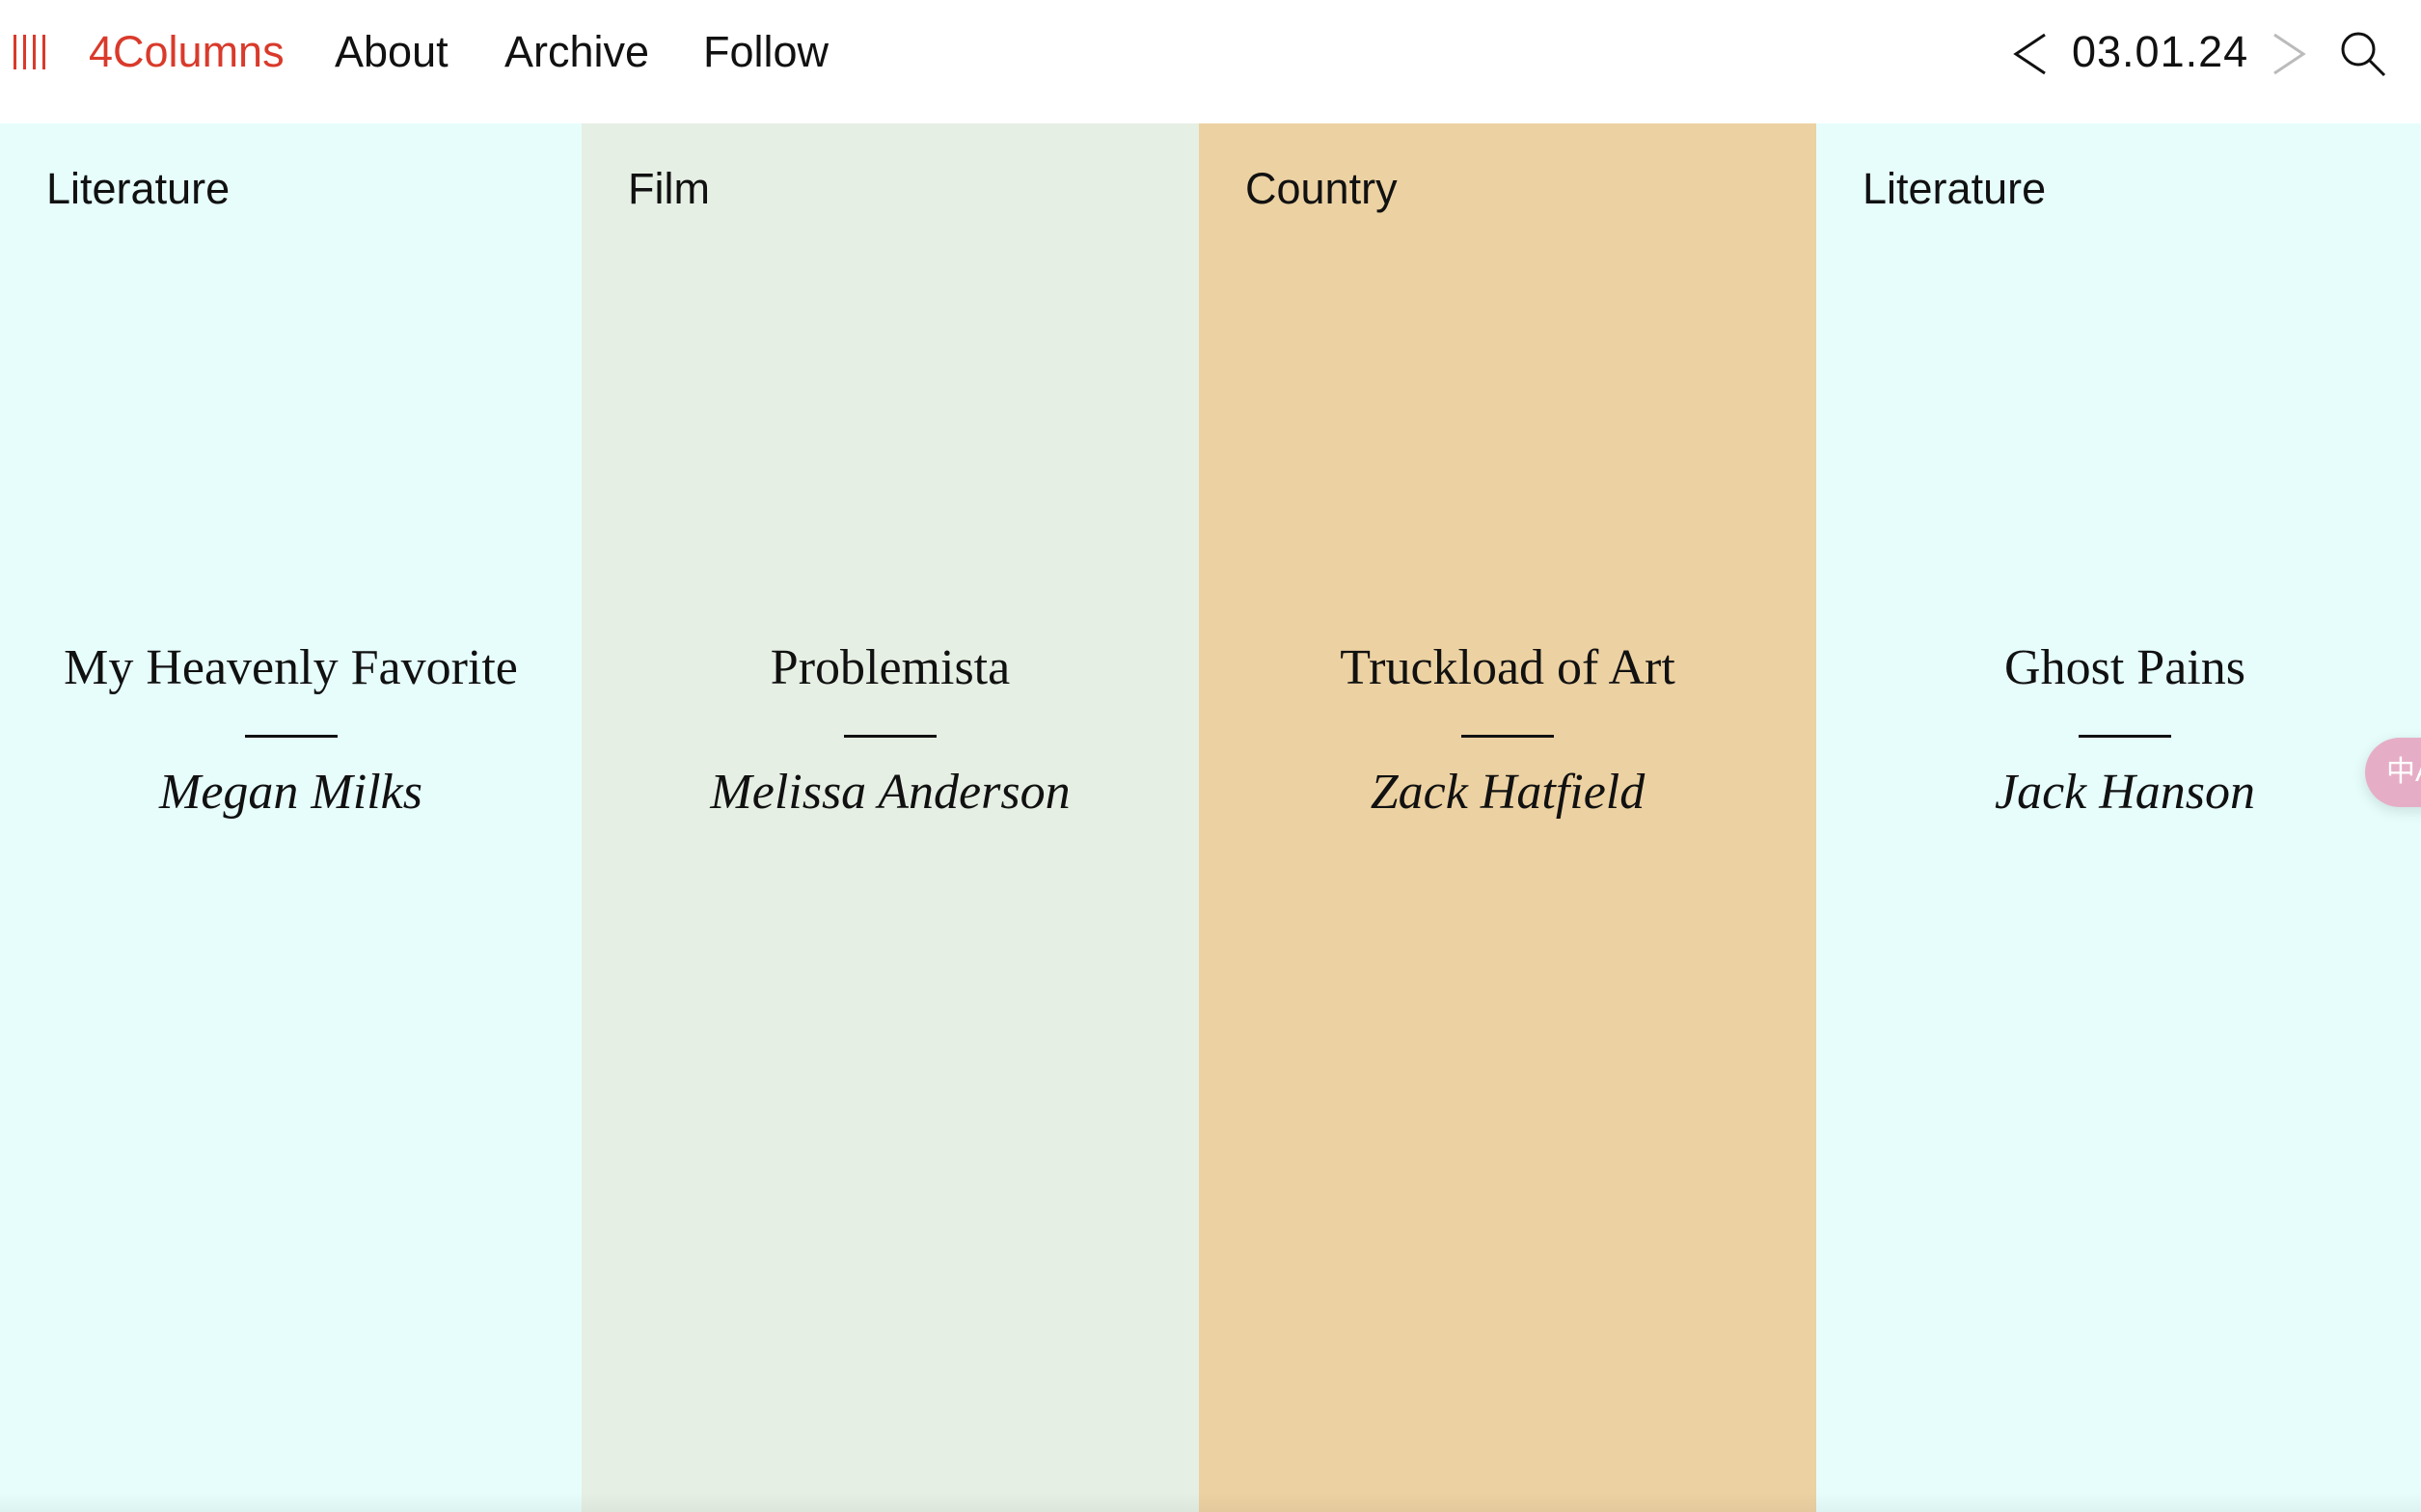 The image size is (2421, 1512). Describe the element at coordinates (1210, 1502) in the screenshot. I see `bottom-shadow` at that location.